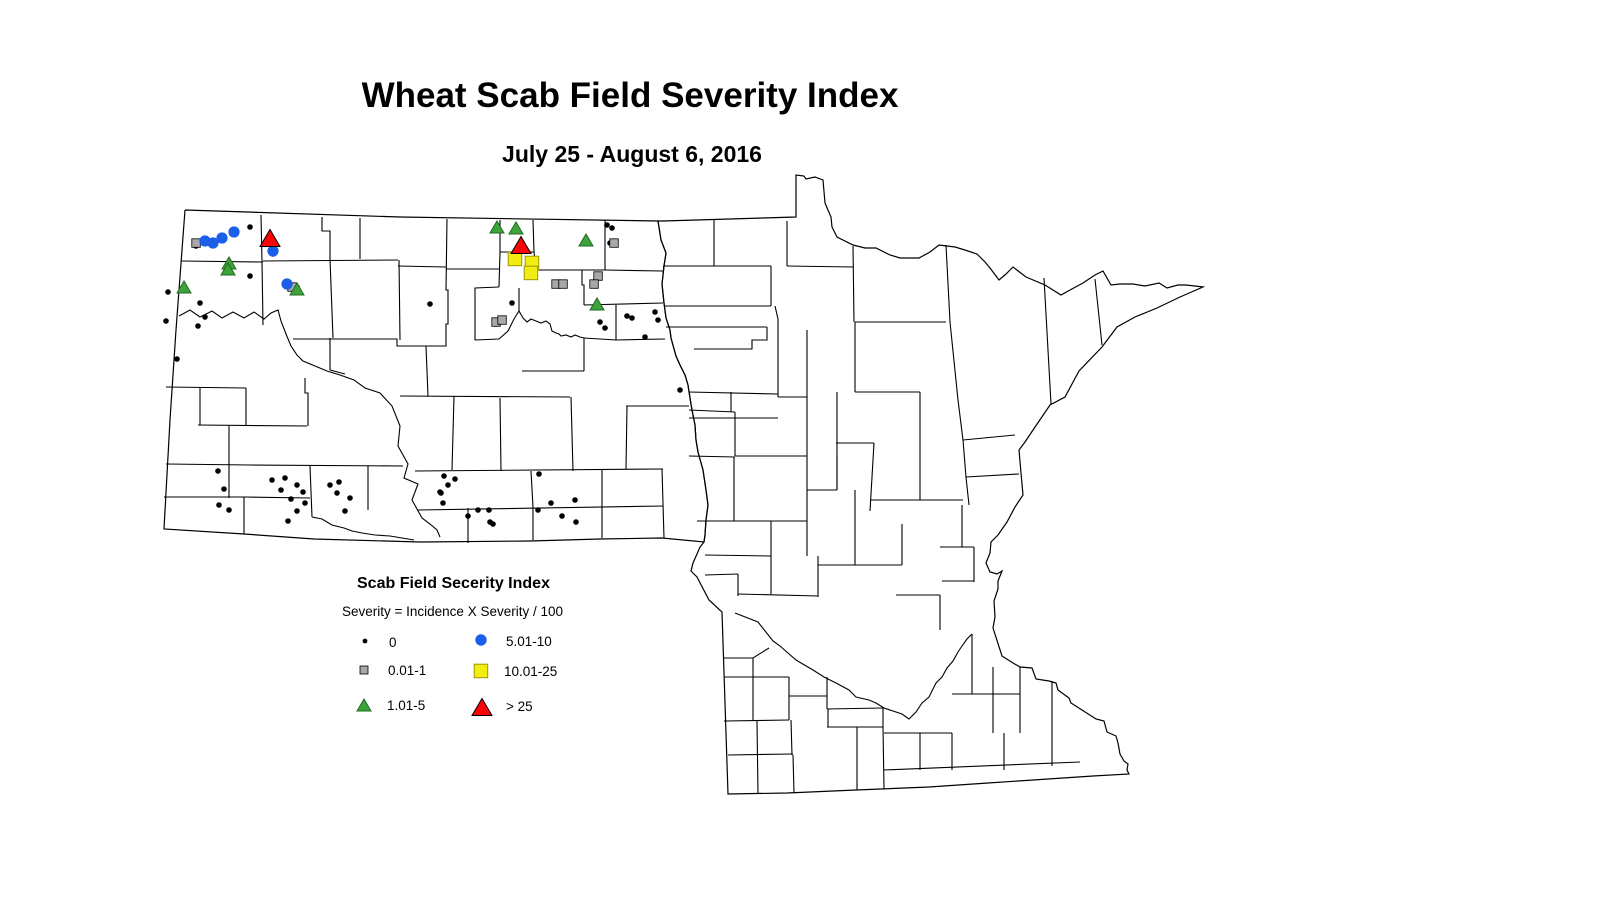 The image size is (1612, 905). Describe the element at coordinates (407, 670) in the screenshot. I see `svg-text: 0.01-1` at that location.